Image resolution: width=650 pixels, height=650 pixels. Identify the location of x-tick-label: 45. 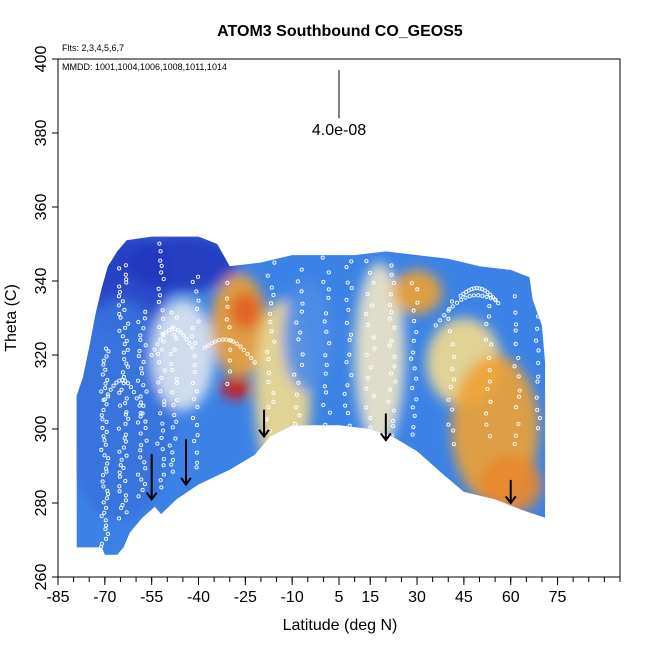
(464, 597).